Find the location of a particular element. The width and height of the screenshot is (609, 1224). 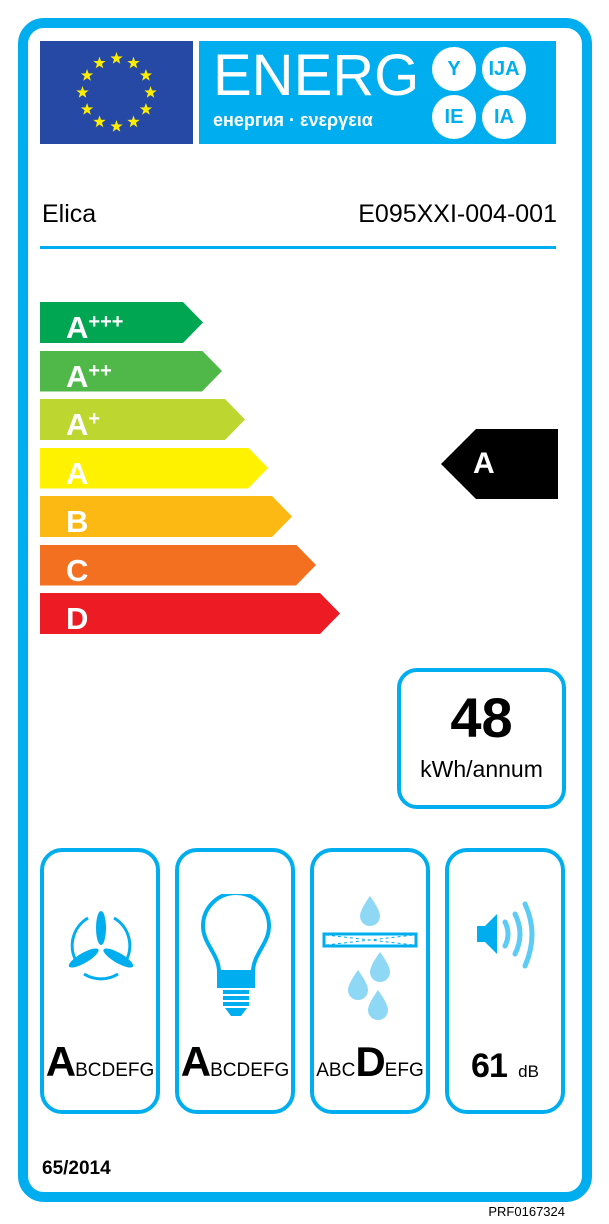

label-code: PRF0167324 is located at coordinates (526, 1211).